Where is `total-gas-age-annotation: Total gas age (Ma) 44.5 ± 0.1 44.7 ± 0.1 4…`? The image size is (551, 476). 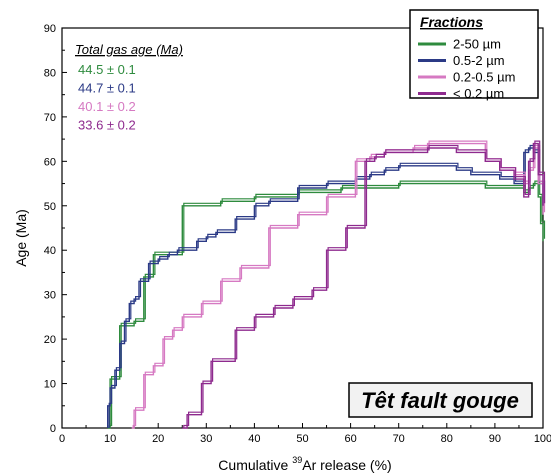 total-gas-age-annotation: Total gas age (Ma) 44.5 ± 0.1 44.7 ± 0.1 4… is located at coordinates (129, 87).